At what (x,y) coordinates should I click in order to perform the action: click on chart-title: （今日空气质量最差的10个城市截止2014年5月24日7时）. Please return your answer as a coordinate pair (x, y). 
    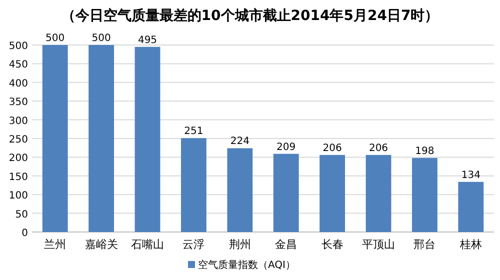
    Looking at the image, I should click on (250, 15).